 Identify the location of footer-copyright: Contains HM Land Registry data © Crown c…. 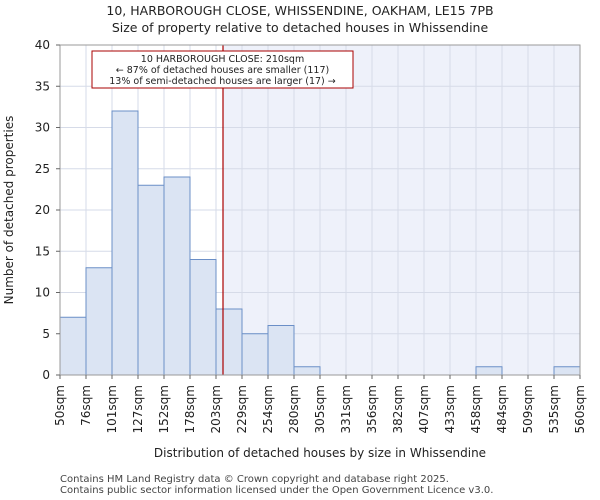
(254, 479).